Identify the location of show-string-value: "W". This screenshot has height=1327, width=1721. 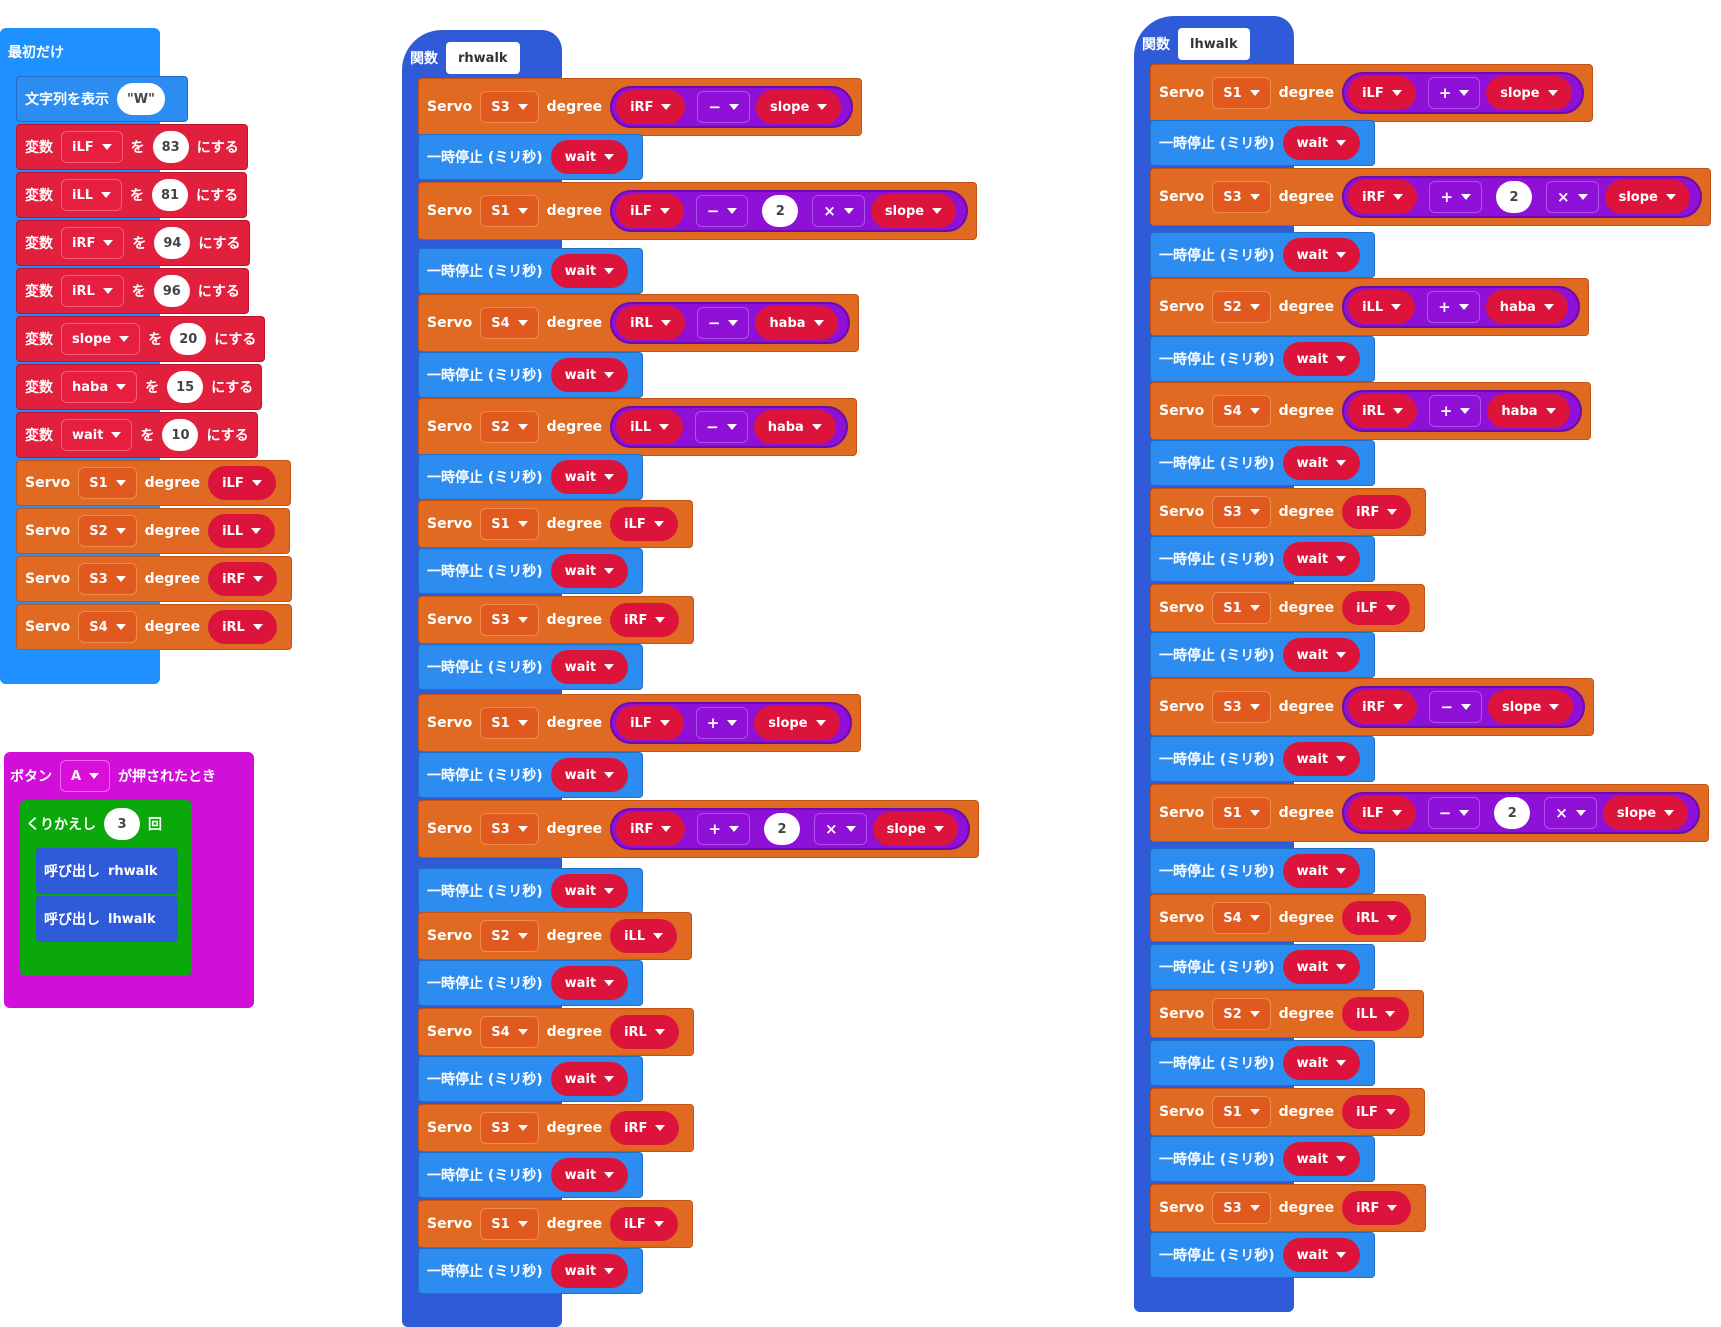
(141, 99).